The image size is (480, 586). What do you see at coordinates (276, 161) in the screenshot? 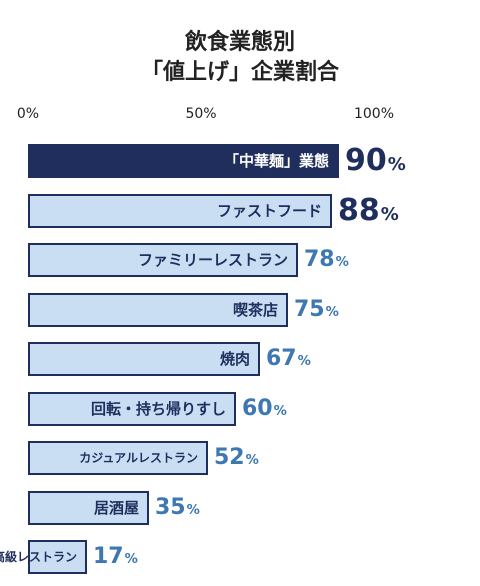
I see `bar-category-label: 「中華麺」業態` at bounding box center [276, 161].